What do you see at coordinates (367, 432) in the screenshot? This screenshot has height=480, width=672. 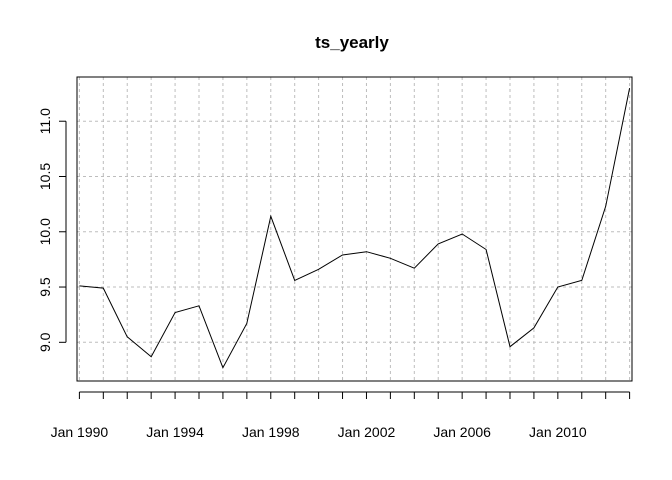 I see `x-tick-label: Jan 2002` at bounding box center [367, 432].